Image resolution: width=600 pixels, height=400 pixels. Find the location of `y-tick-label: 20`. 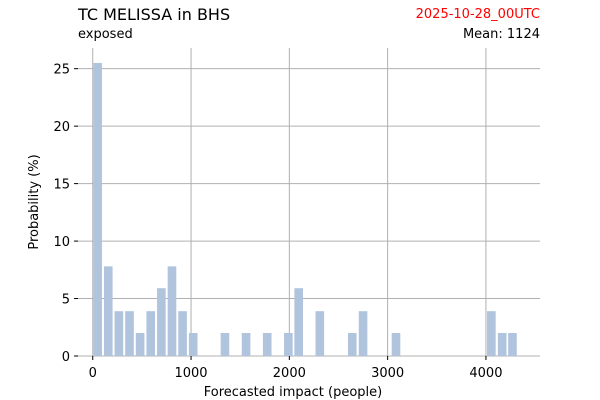

y-tick-label: 20 is located at coordinates (61, 127).